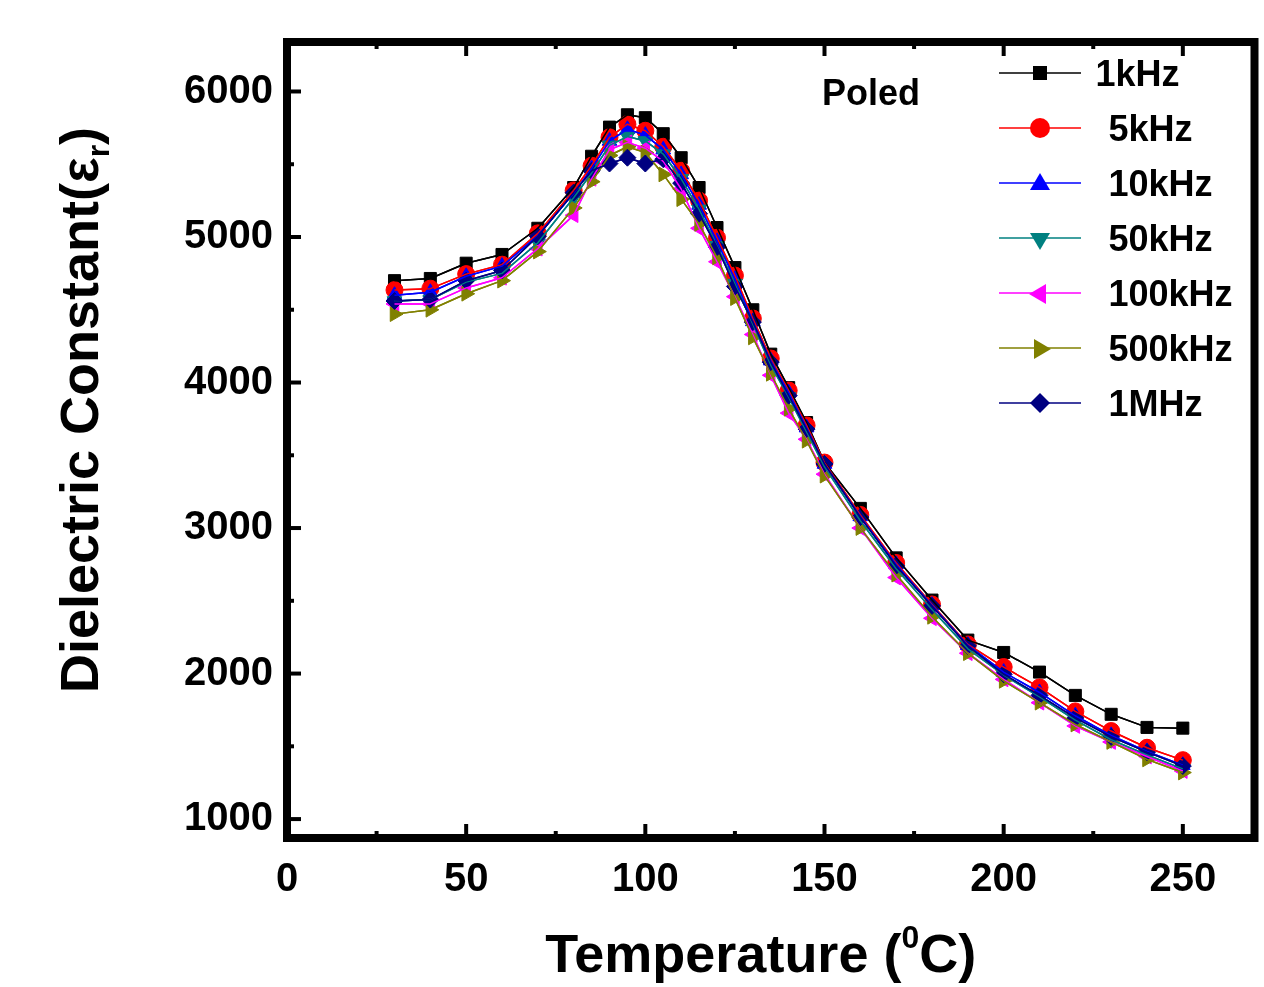 The width and height of the screenshot is (1264, 987). I want to click on legend-label: 5kHz, so click(1150, 128).